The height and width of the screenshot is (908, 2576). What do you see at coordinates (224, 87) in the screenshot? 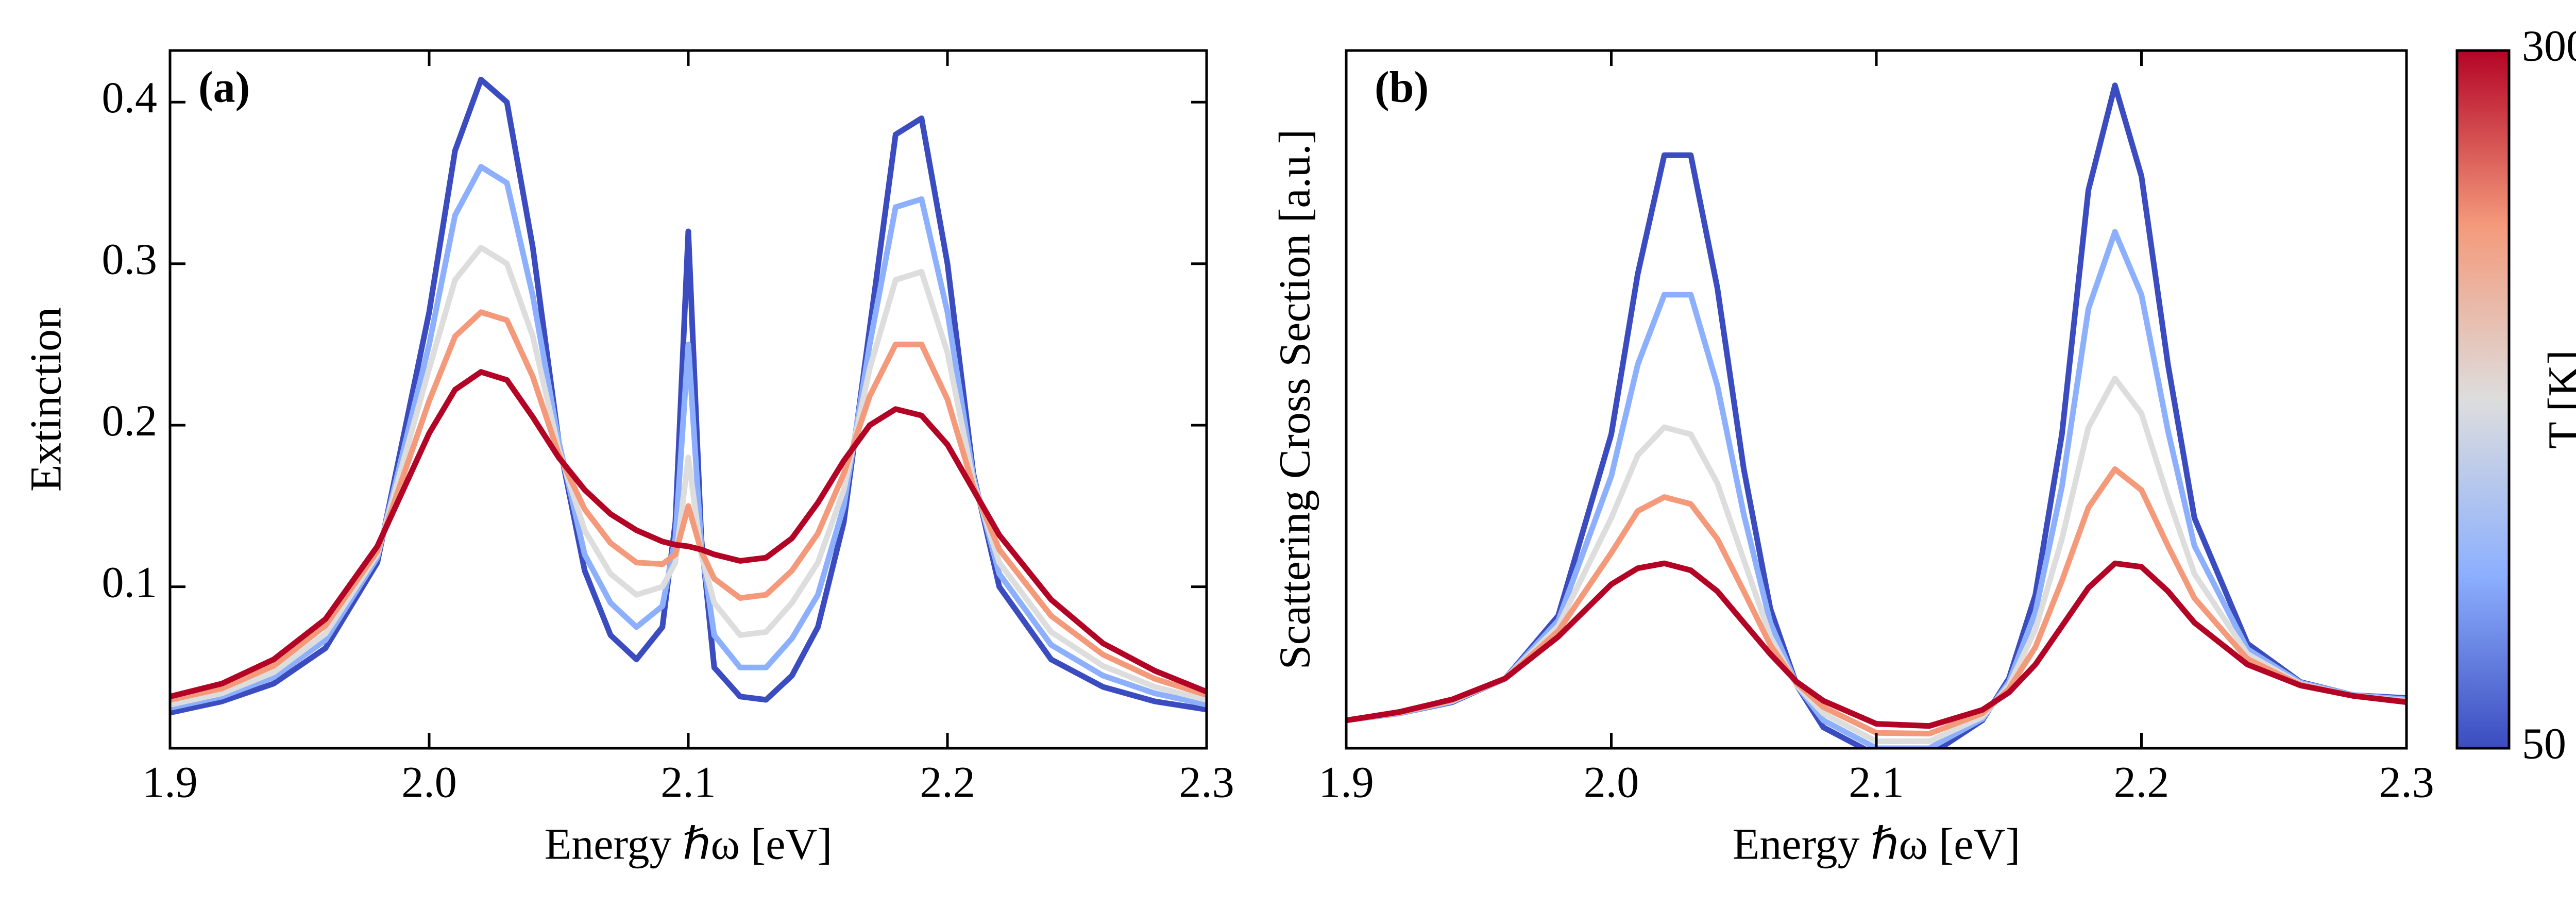
I see `panel-label: (a)` at bounding box center [224, 87].